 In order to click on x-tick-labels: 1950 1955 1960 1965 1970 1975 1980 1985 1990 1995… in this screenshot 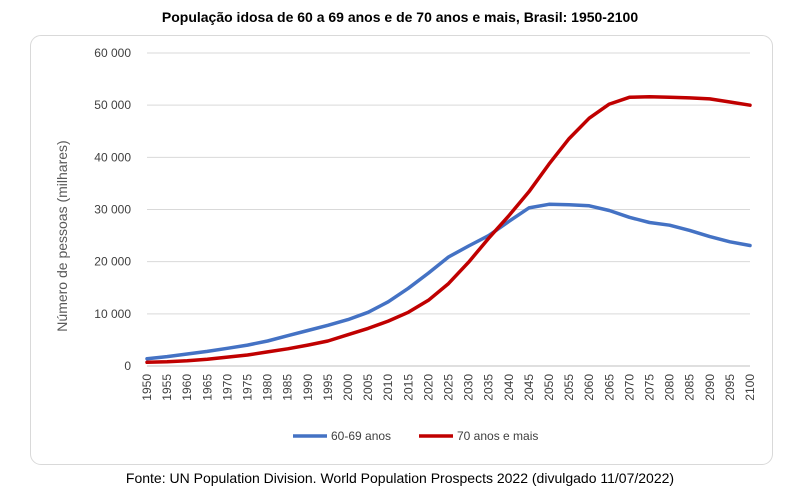, I will do `click(448, 387)`.